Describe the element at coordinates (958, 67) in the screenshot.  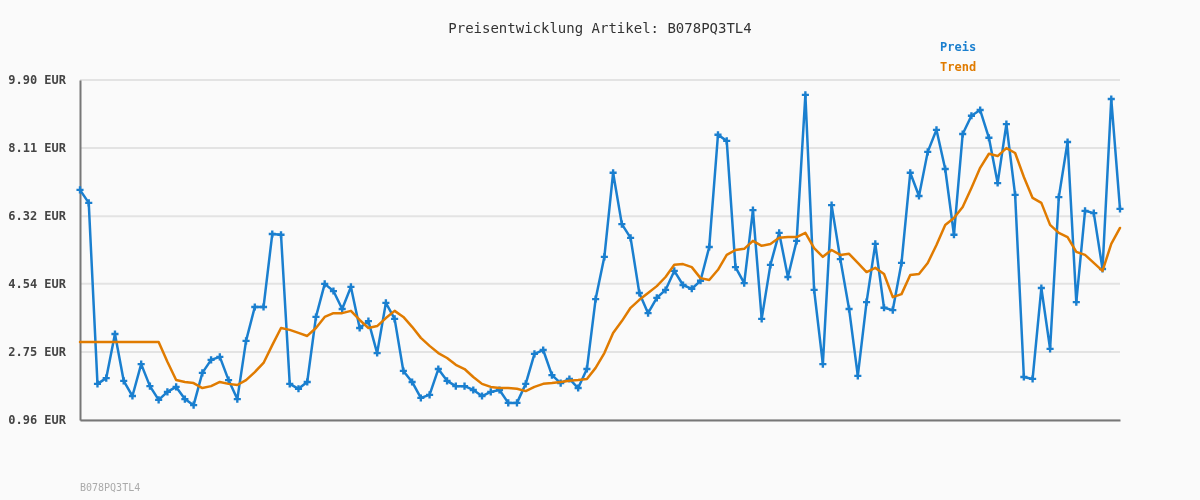
I see `text: Trend` at that location.